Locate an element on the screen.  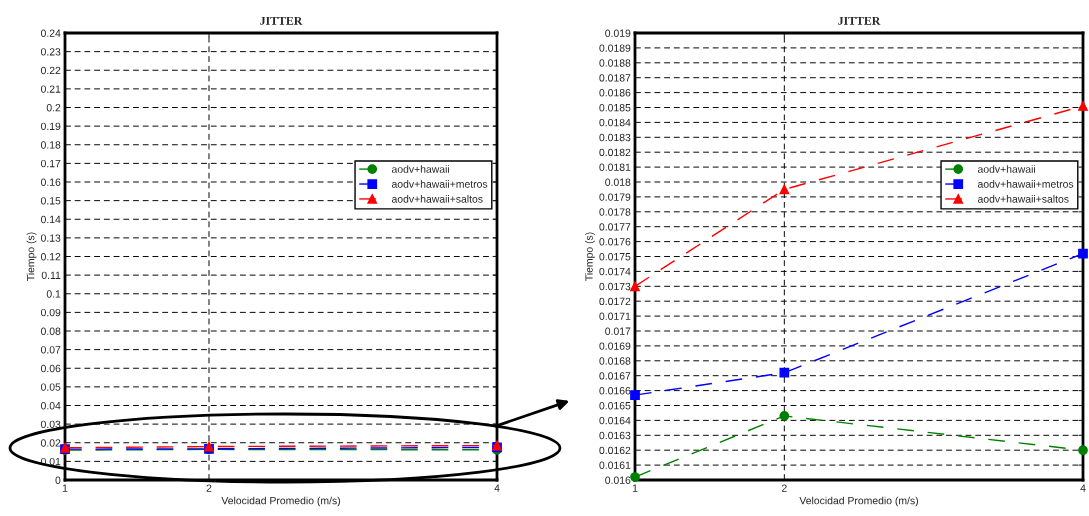
y-tick-label: 0.0165 is located at coordinates (615, 406).